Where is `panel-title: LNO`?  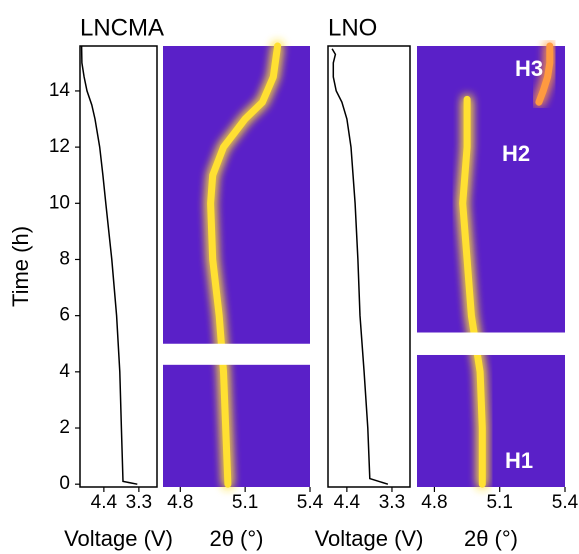
panel-title: LNO is located at coordinates (352, 27).